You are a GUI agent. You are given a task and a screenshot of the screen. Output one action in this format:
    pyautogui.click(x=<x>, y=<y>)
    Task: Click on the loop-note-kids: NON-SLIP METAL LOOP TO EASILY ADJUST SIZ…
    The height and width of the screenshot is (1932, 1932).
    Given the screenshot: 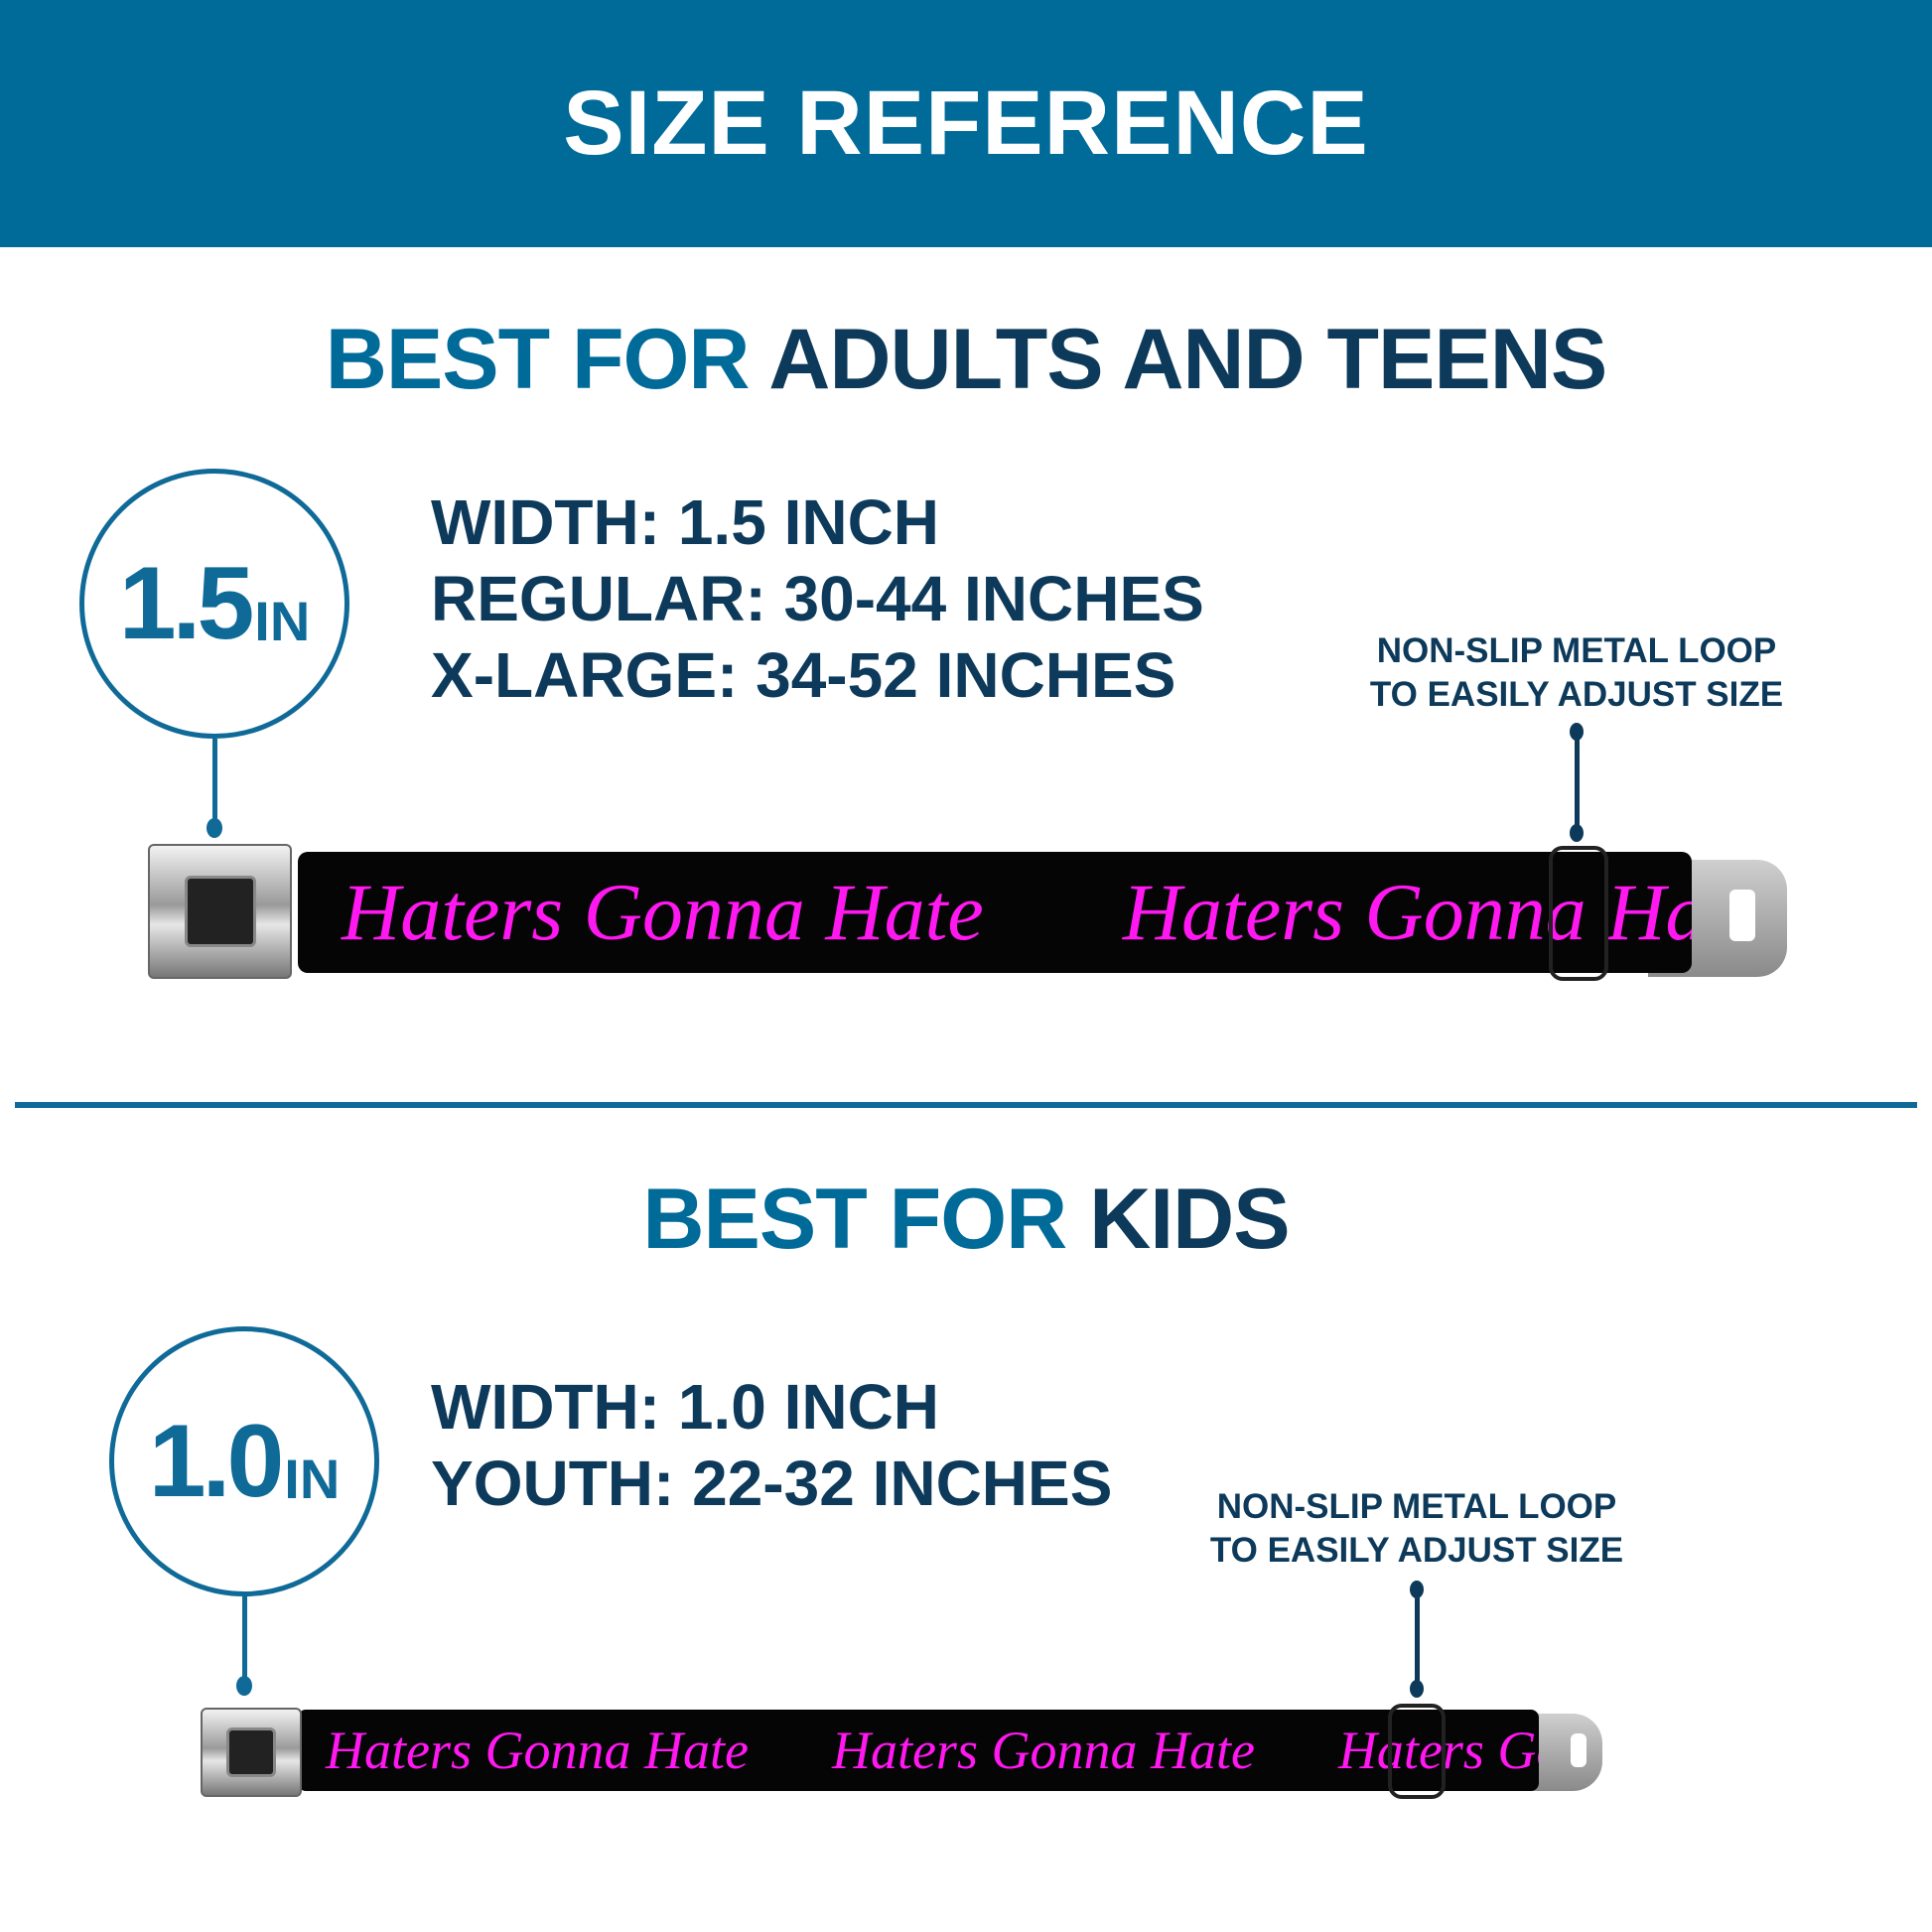 What is the action you would take?
    pyautogui.click(x=1417, y=1529)
    